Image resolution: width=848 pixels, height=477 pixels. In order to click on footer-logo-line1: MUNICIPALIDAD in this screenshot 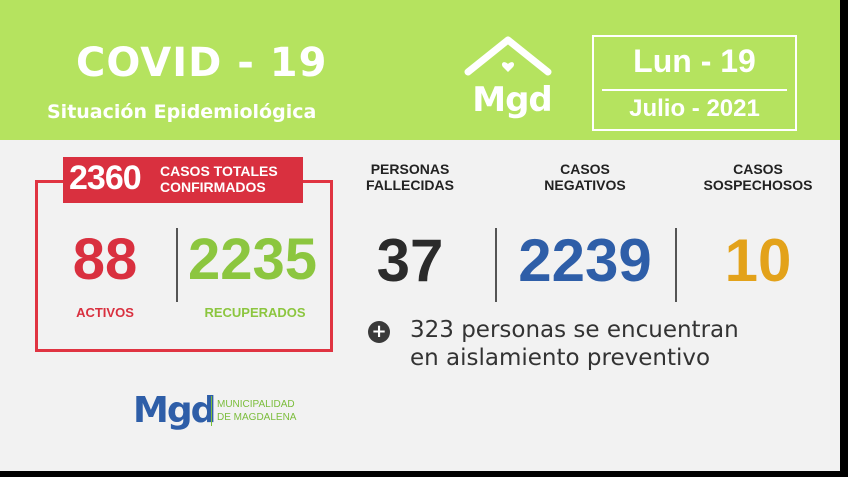, I will do `click(256, 404)`.